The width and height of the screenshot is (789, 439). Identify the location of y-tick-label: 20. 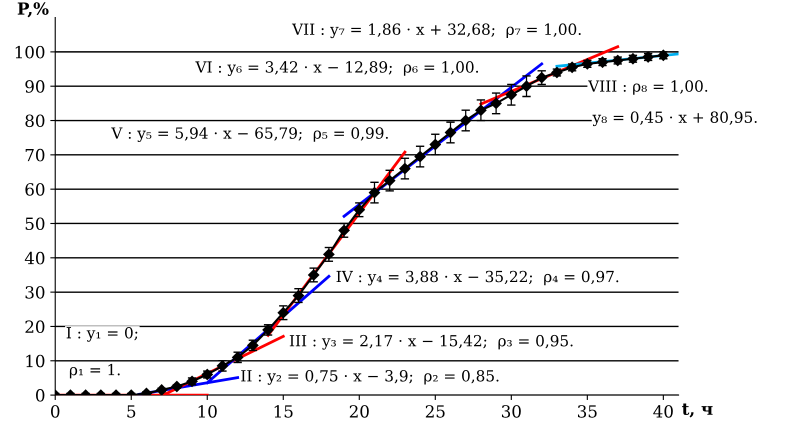
(34, 327).